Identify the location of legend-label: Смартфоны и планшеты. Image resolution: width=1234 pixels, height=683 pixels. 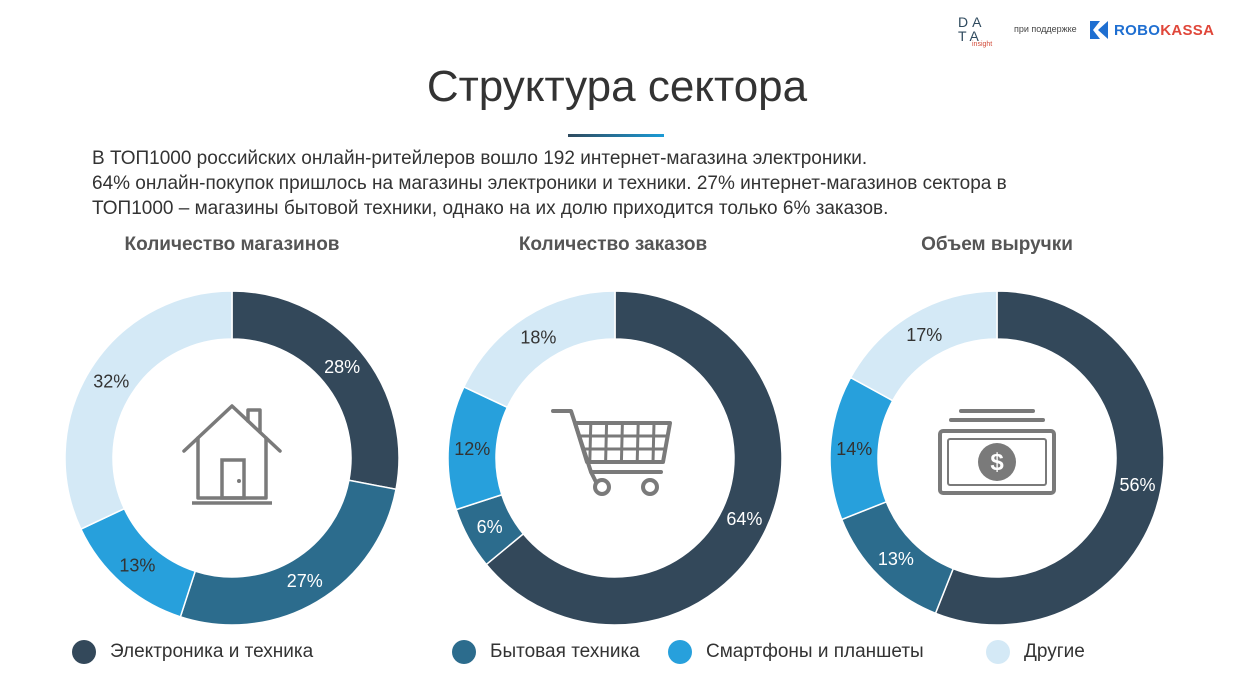
(815, 651).